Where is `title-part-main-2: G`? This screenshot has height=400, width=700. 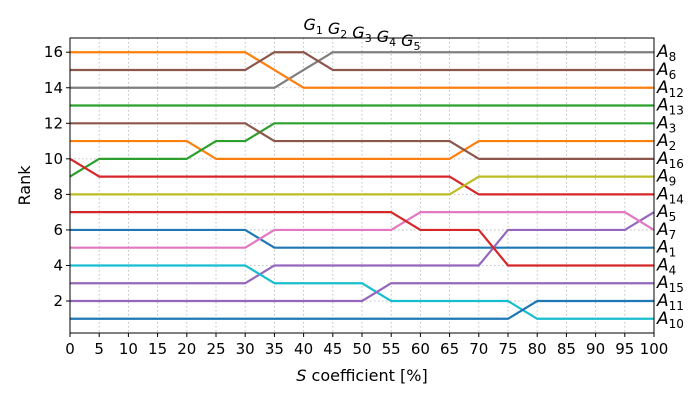
title-part-main-2: G is located at coordinates (358, 32).